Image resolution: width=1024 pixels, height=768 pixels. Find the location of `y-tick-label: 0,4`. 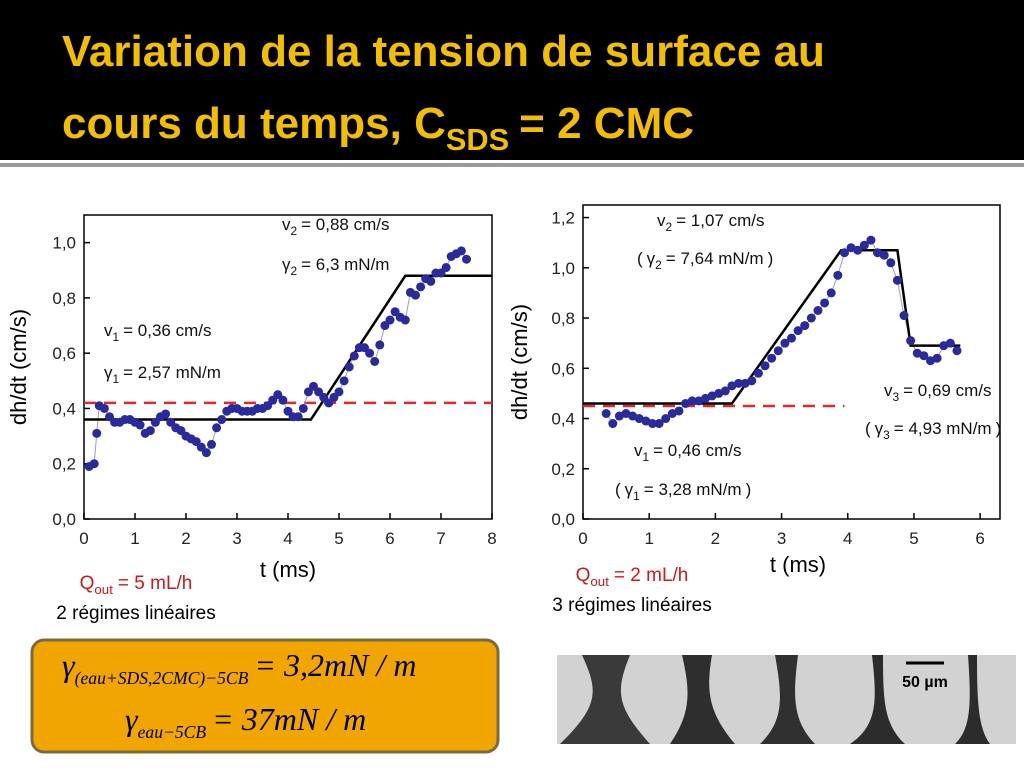

y-tick-label: 0,4 is located at coordinates (64, 408).